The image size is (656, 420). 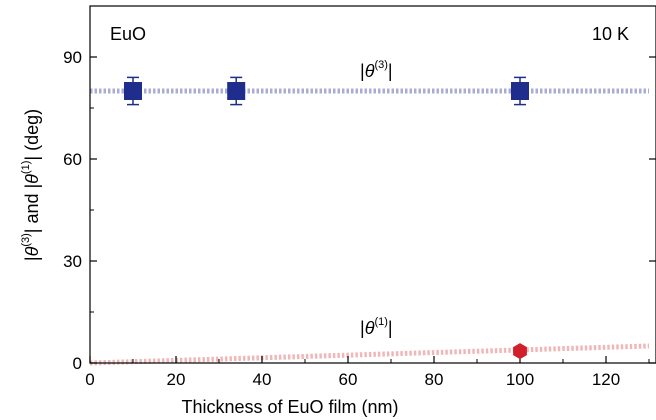 What do you see at coordinates (610, 34) in the screenshot?
I see `annotation-temperature: 10 K` at bounding box center [610, 34].